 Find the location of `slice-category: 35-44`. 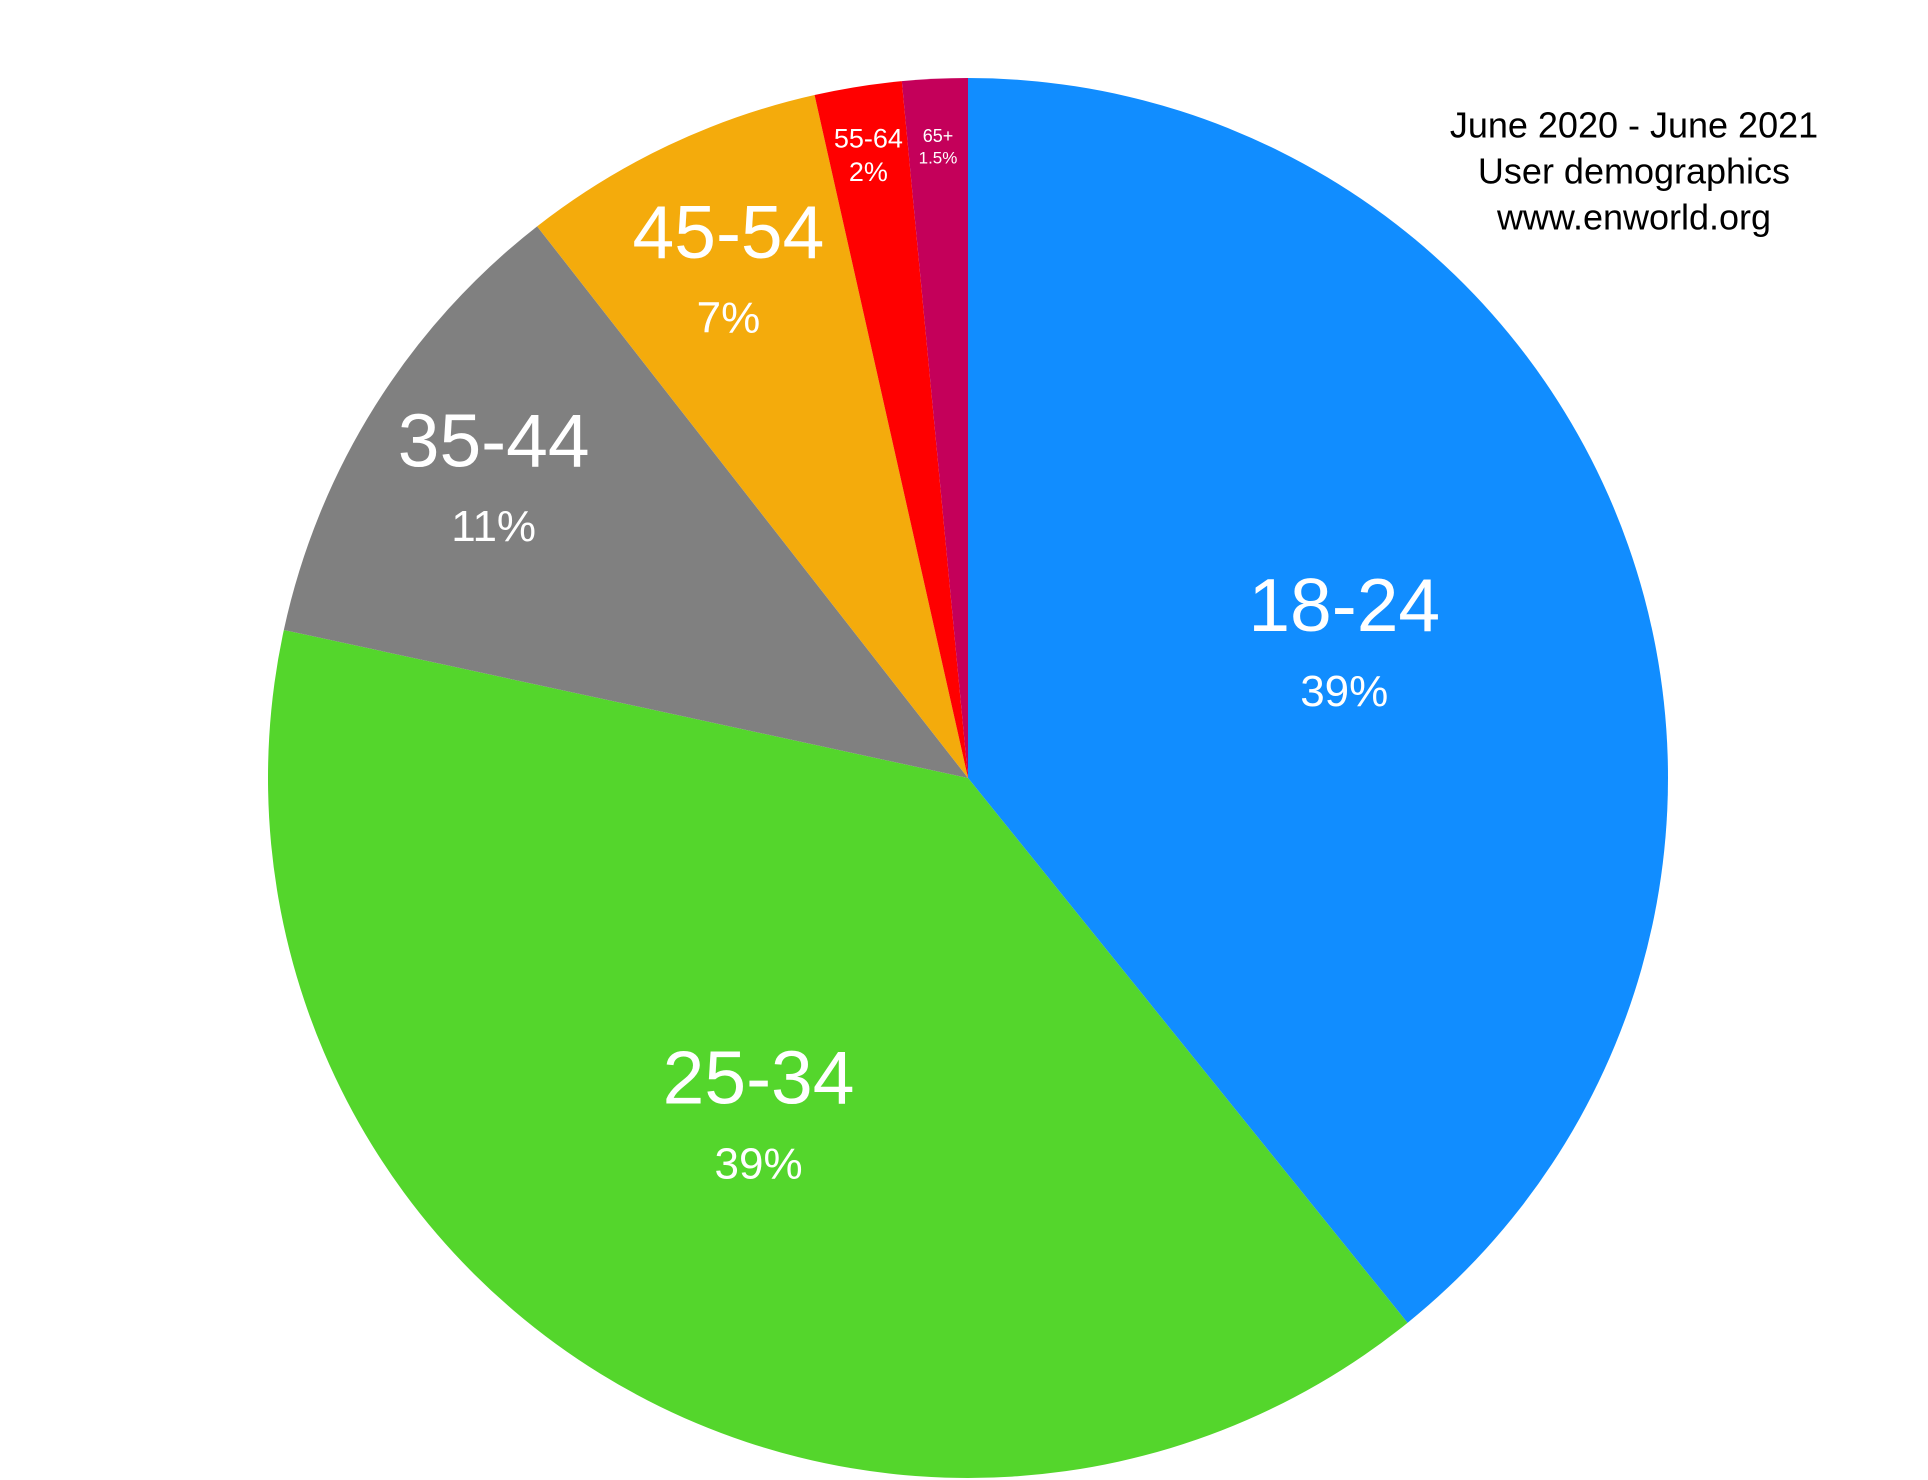

slice-category: 35-44 is located at coordinates (494, 440).